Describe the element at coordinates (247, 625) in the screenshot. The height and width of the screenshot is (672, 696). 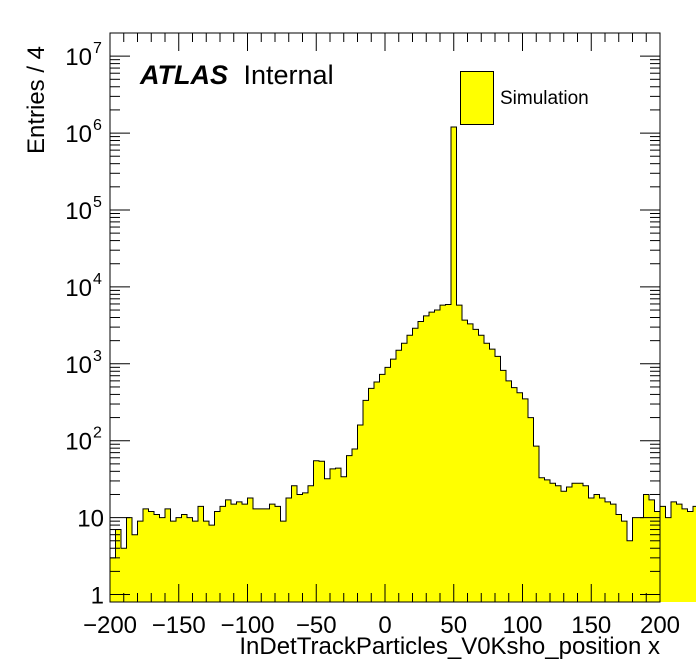
I see `x-tick-label: −100` at that location.